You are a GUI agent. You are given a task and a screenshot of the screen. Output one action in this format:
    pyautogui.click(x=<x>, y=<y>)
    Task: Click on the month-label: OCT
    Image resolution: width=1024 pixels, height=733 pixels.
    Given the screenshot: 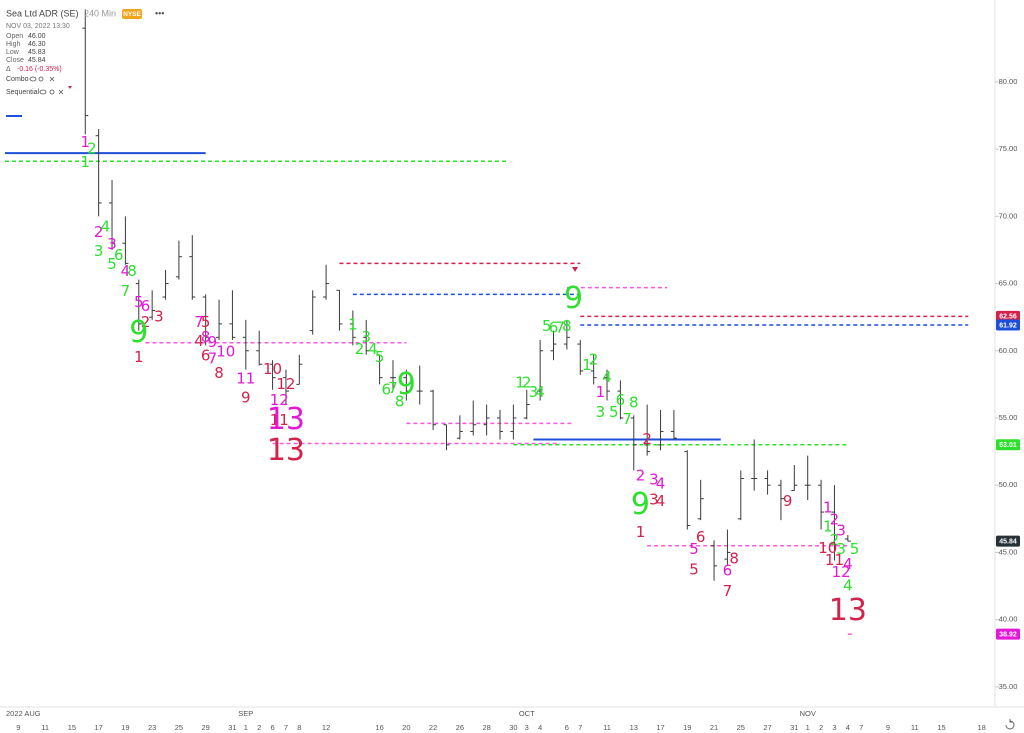 What is the action you would take?
    pyautogui.click(x=527, y=713)
    